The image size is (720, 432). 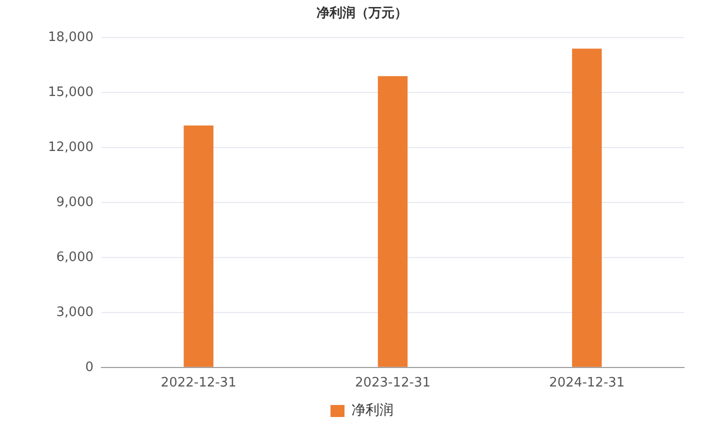 I want to click on x-tick-label: 2024-12-31, so click(x=587, y=383).